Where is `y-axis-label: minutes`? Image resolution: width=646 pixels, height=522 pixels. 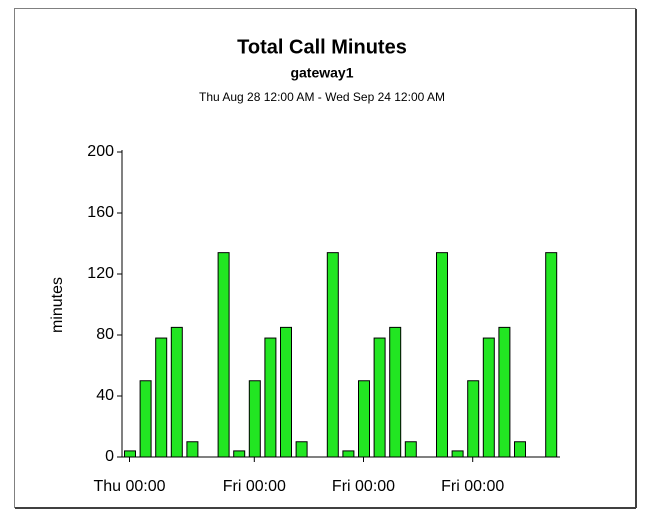
y-axis-label: minutes is located at coordinates (57, 305).